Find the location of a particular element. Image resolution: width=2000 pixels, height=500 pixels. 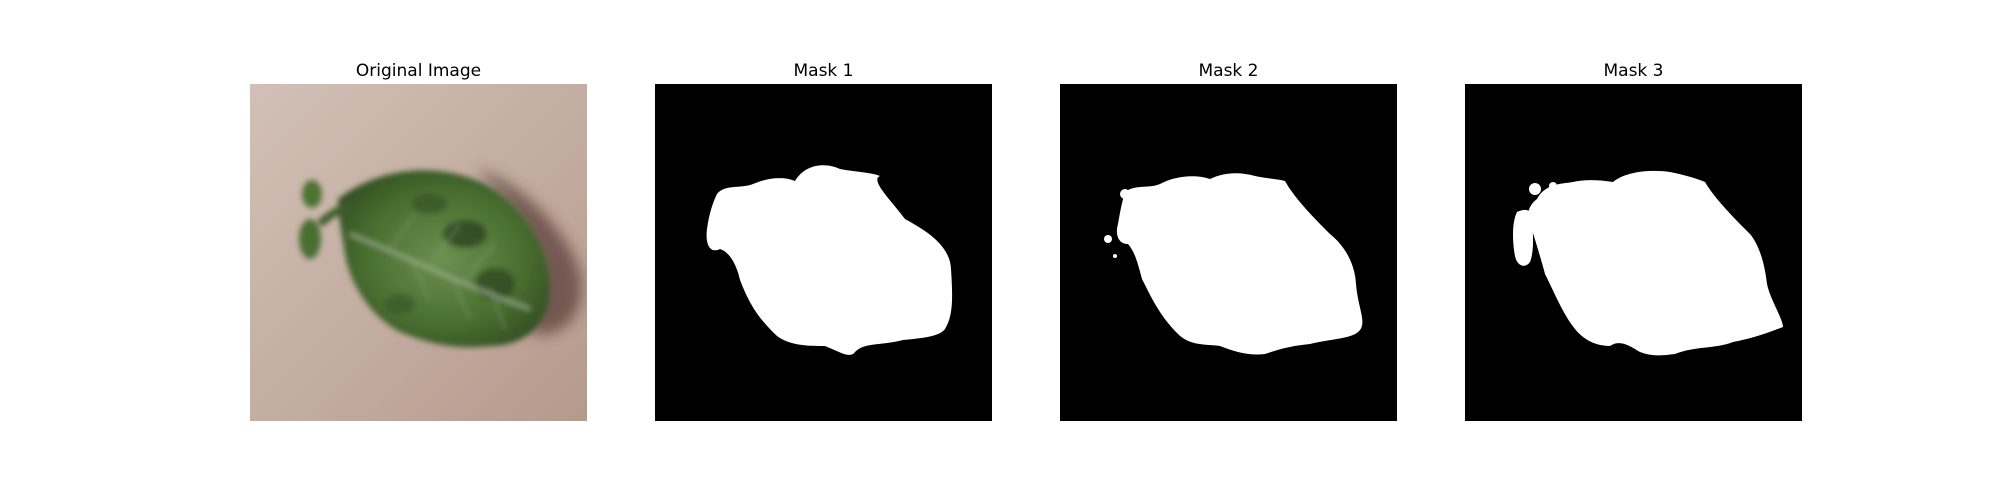

panel-title: Mask 1 is located at coordinates (823, 71).